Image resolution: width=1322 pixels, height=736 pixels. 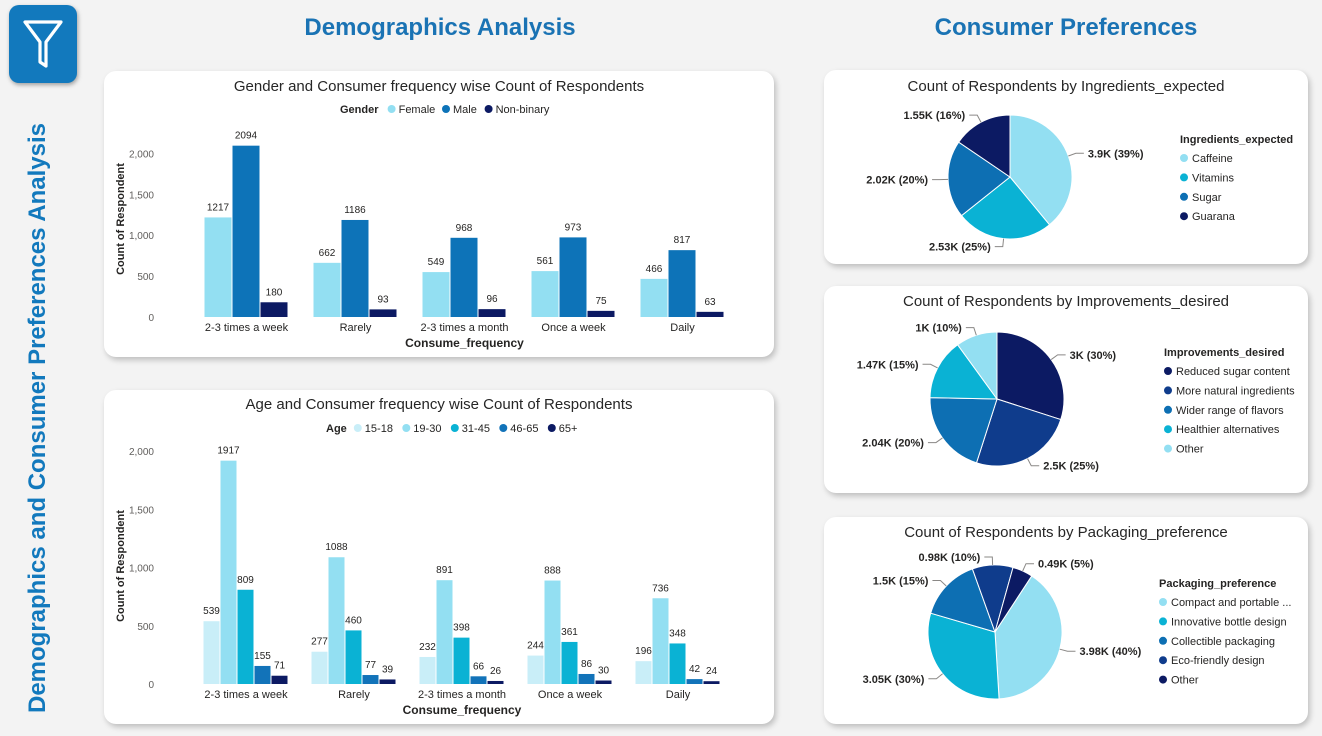 I want to click on legend-marker-non-binary, so click(x=488, y=109).